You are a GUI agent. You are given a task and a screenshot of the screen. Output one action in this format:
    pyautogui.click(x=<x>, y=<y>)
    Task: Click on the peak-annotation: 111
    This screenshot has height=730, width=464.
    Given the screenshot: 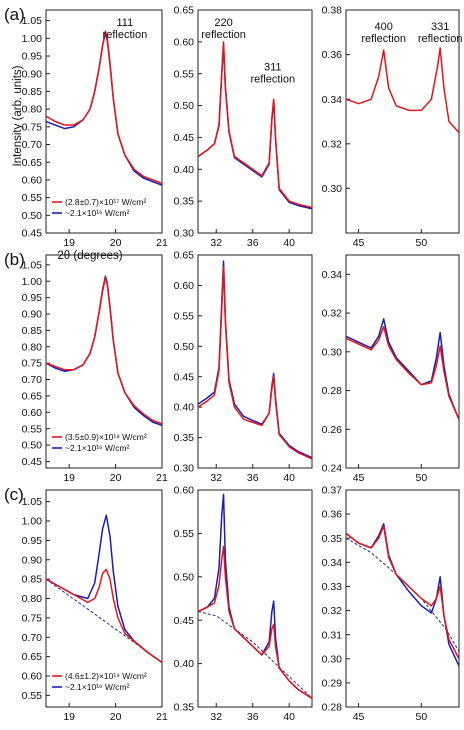 What is the action you would take?
    pyautogui.click(x=125, y=23)
    